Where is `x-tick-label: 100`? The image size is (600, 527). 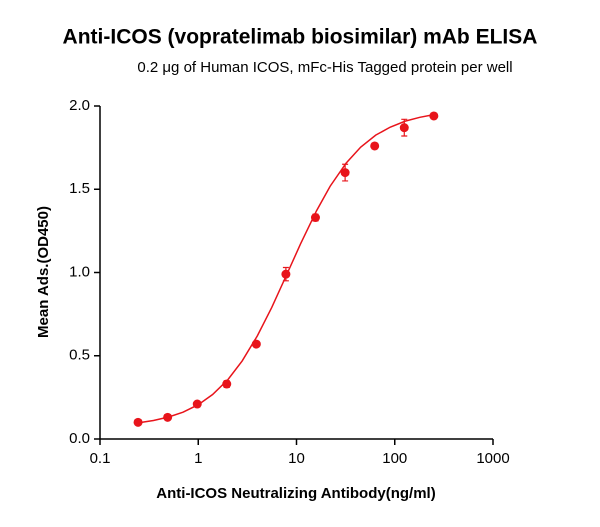 x-tick-label: 100 is located at coordinates (394, 458).